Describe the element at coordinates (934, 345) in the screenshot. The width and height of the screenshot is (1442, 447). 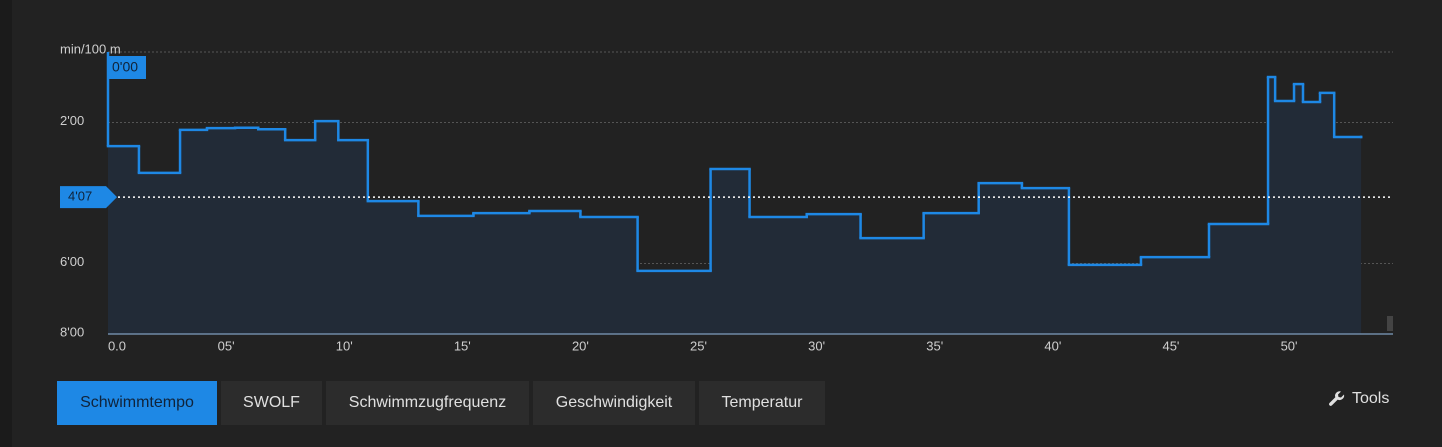
I see `x-tick-label: 35'` at that location.